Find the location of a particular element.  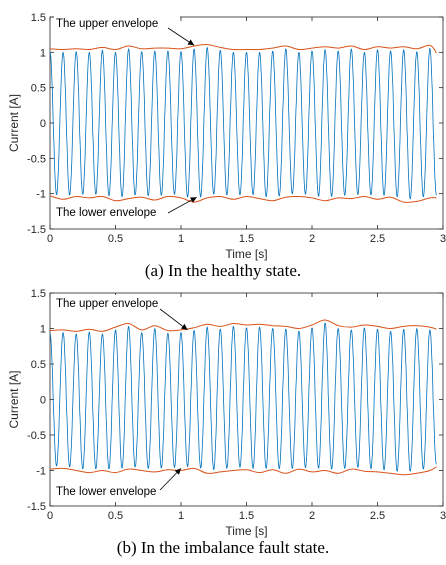

figure-caption: (b) In the imbalance fault state. is located at coordinates (223, 547).